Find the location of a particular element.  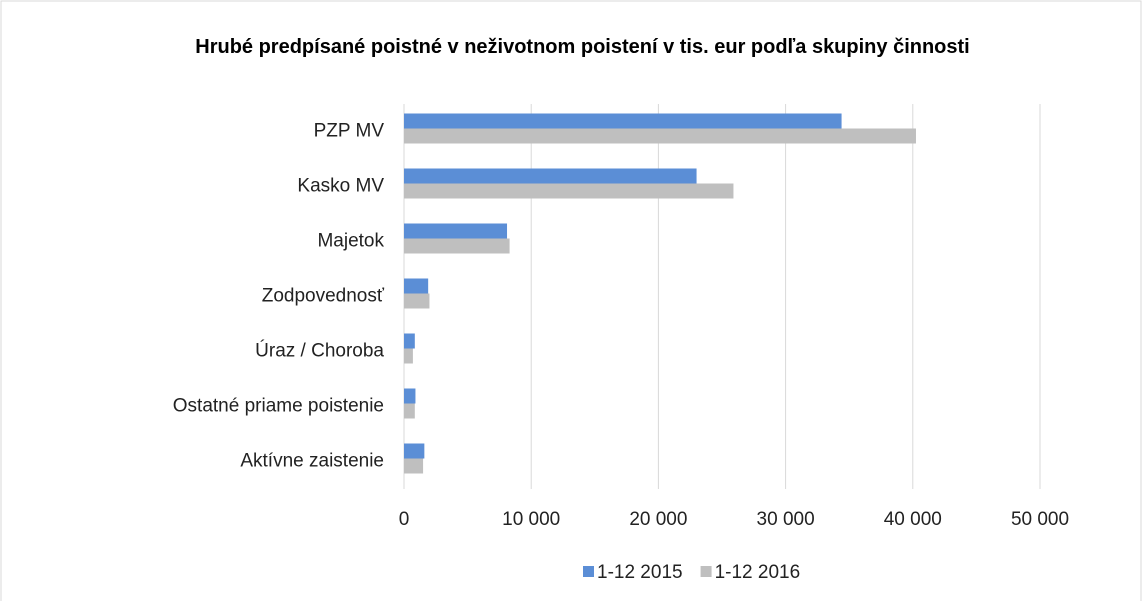

x-tick-label: 20 000 is located at coordinates (658, 519).